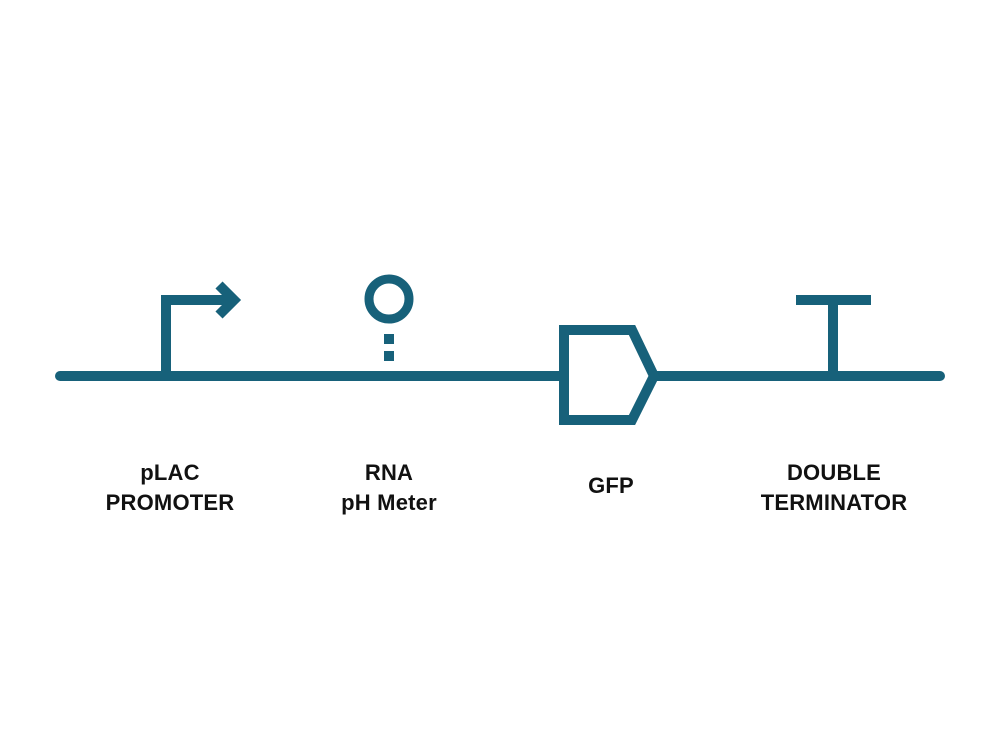 The width and height of the screenshot is (1000, 751). Describe the element at coordinates (389, 299) in the screenshot. I see `rna-sensor-circle` at that location.